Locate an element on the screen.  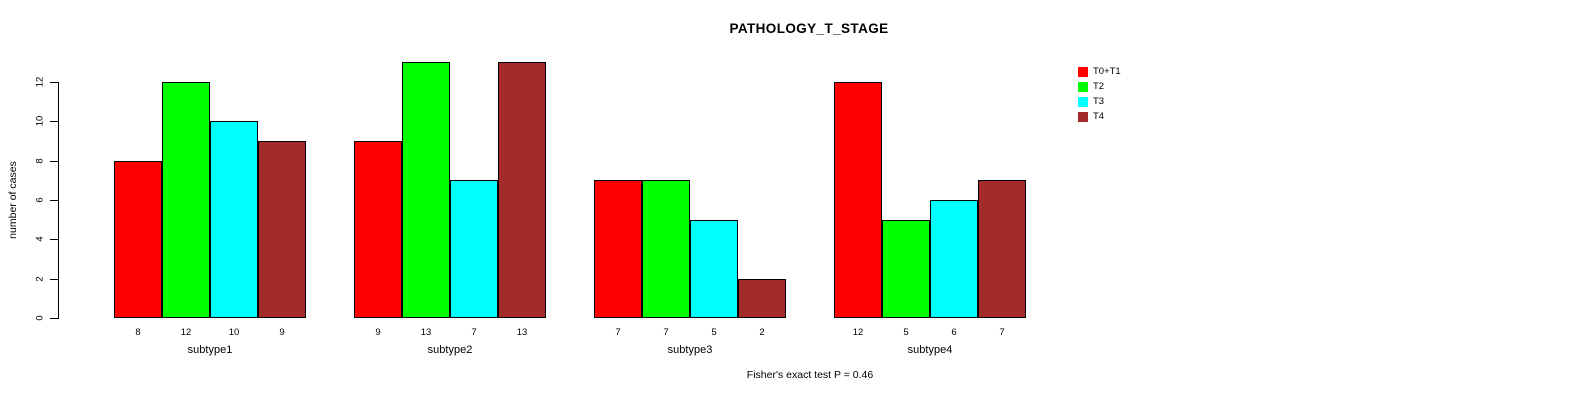
bar-value-label: 2 is located at coordinates (762, 332).